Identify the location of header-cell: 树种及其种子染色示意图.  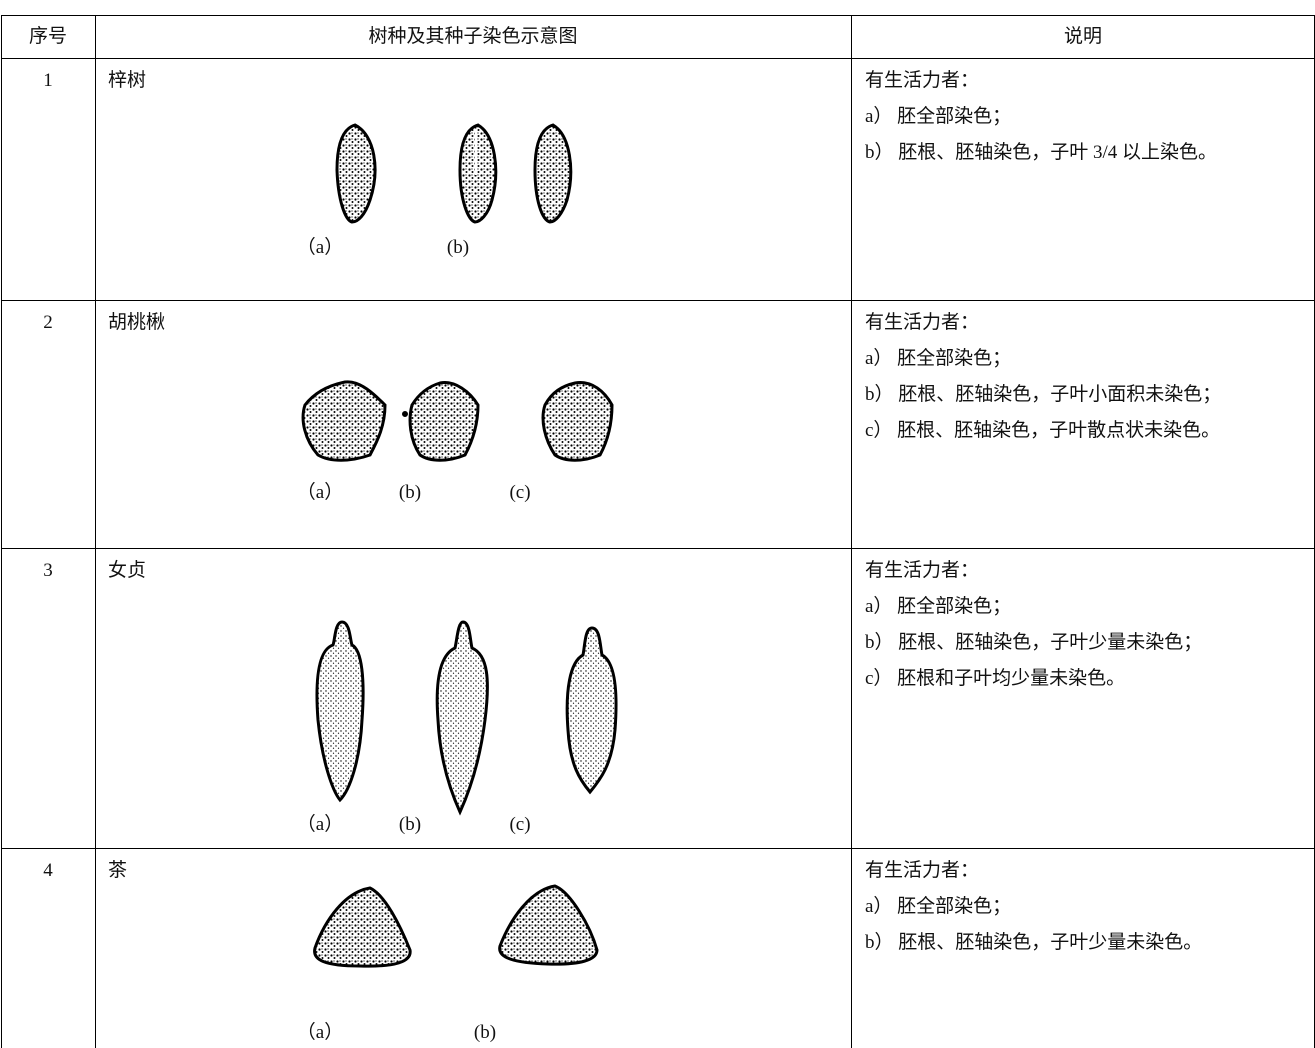
(473, 36).